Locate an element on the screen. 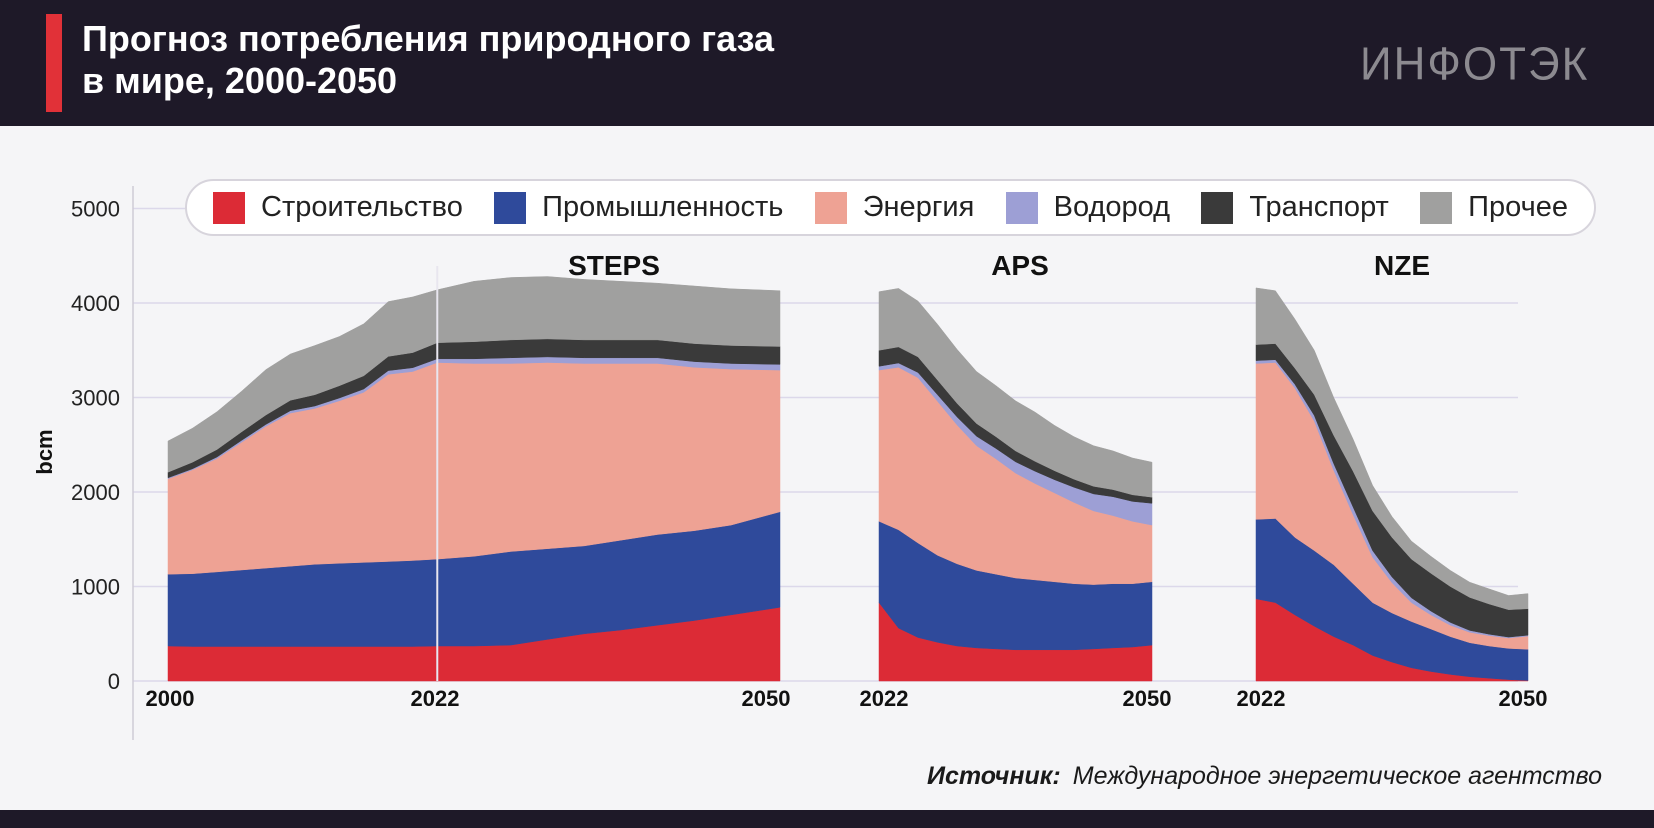 This screenshot has height=828, width=1654. legend-item-transport: Транспорт is located at coordinates (1295, 207).